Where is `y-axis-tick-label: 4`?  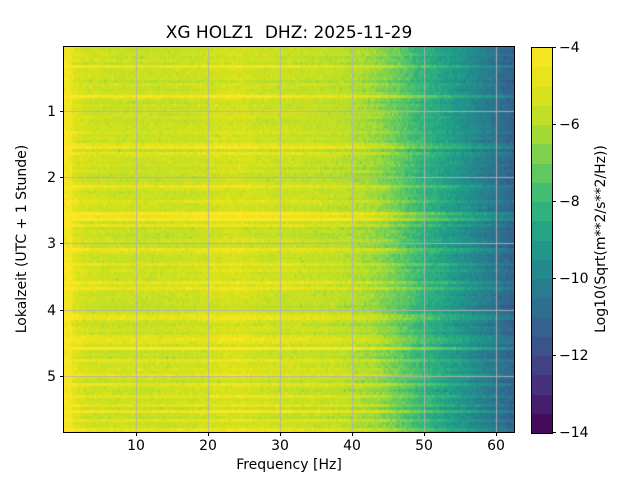 y-axis-tick-label: 4 is located at coordinates (51, 311).